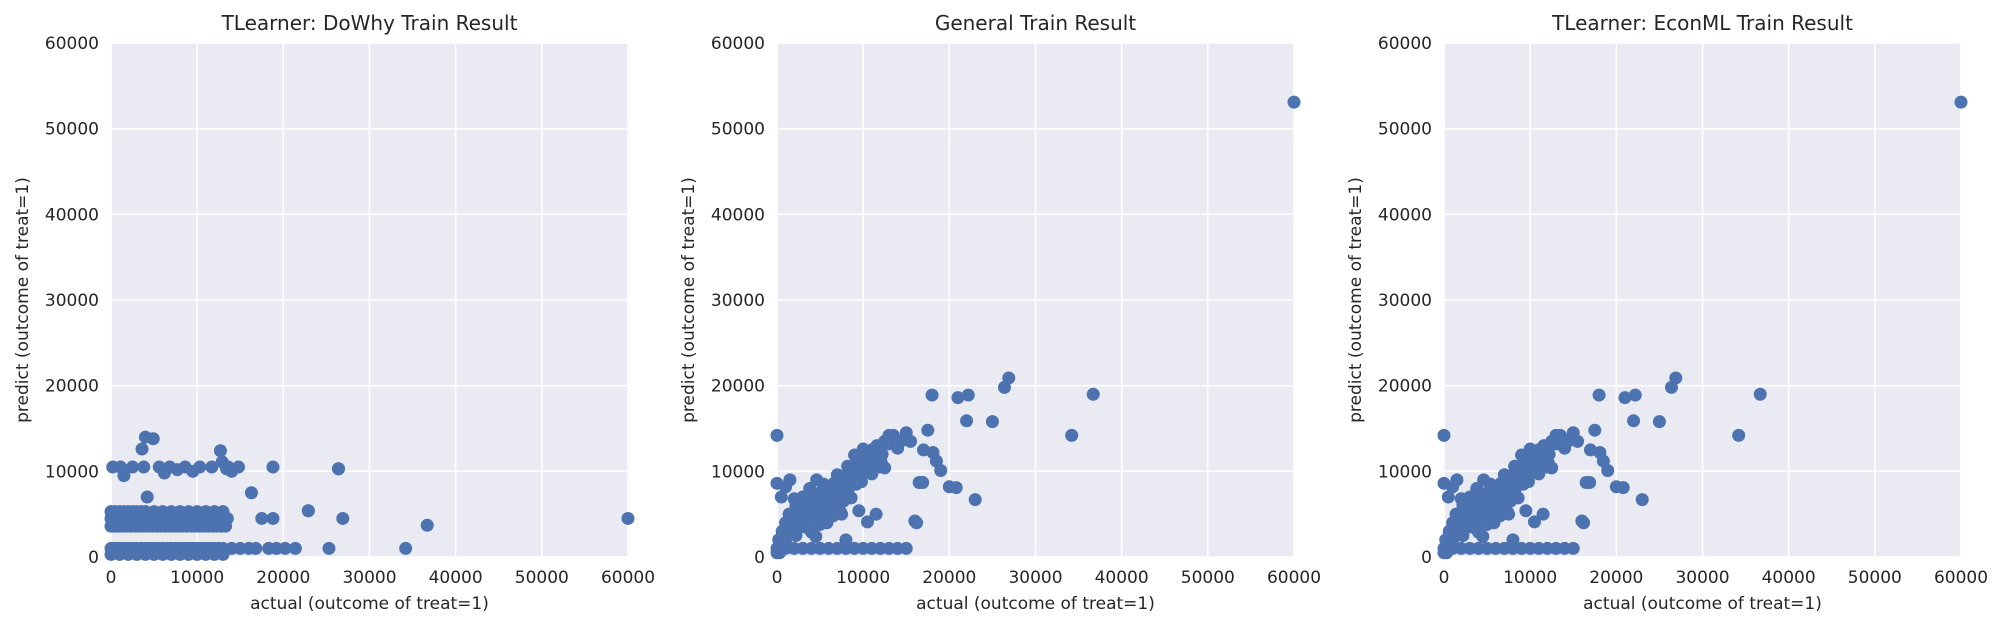 The width and height of the screenshot is (2000, 634). Describe the element at coordinates (1444, 578) in the screenshot. I see `x-tick-label: 0` at that location.